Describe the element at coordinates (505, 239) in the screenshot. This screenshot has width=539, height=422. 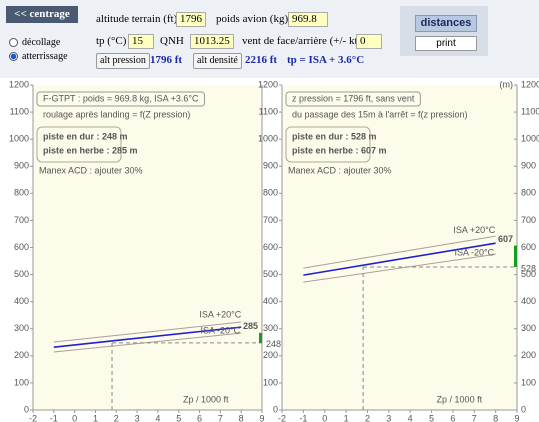
I see `herbe-value: 607` at that location.